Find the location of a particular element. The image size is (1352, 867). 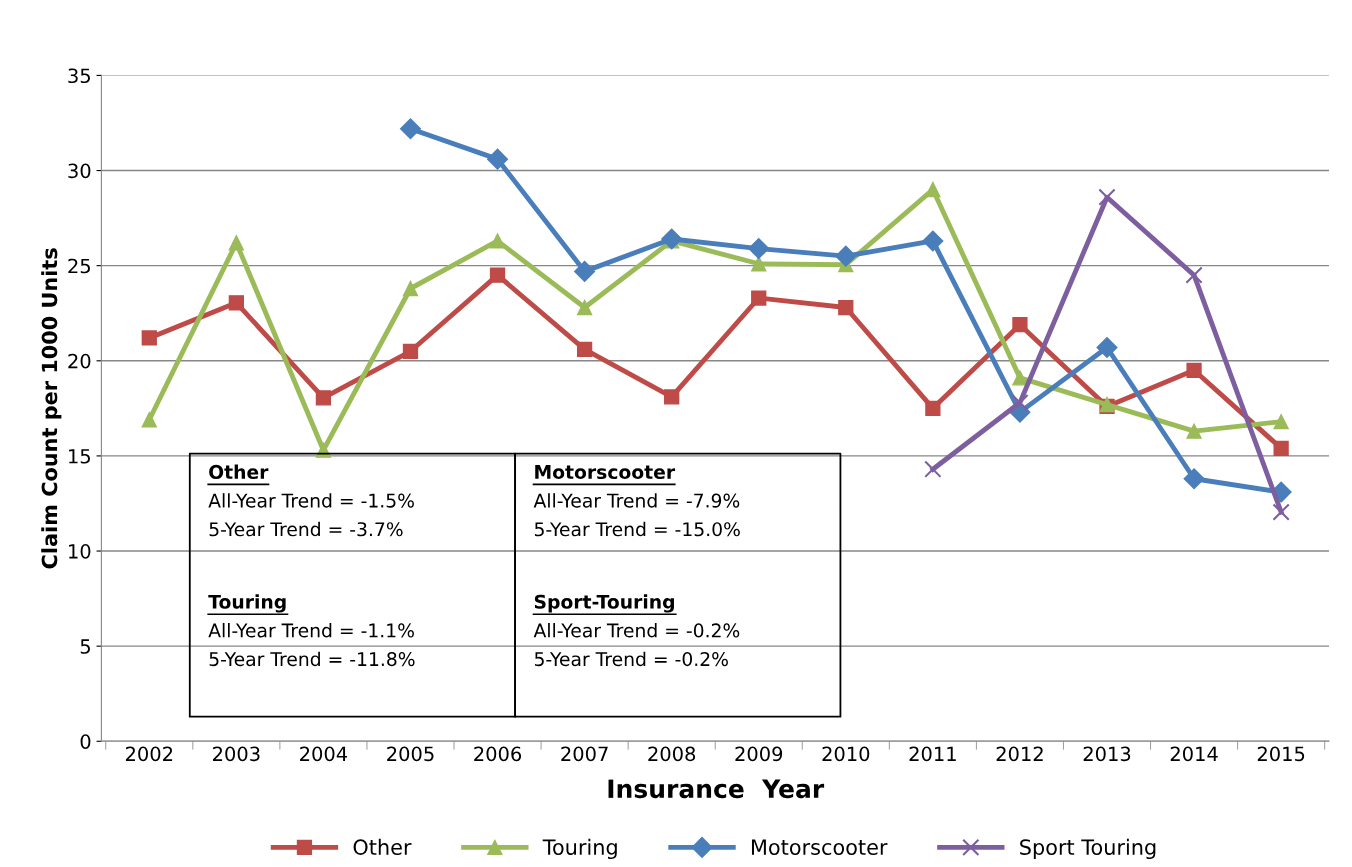

legend-label: Touring is located at coordinates (579, 849).